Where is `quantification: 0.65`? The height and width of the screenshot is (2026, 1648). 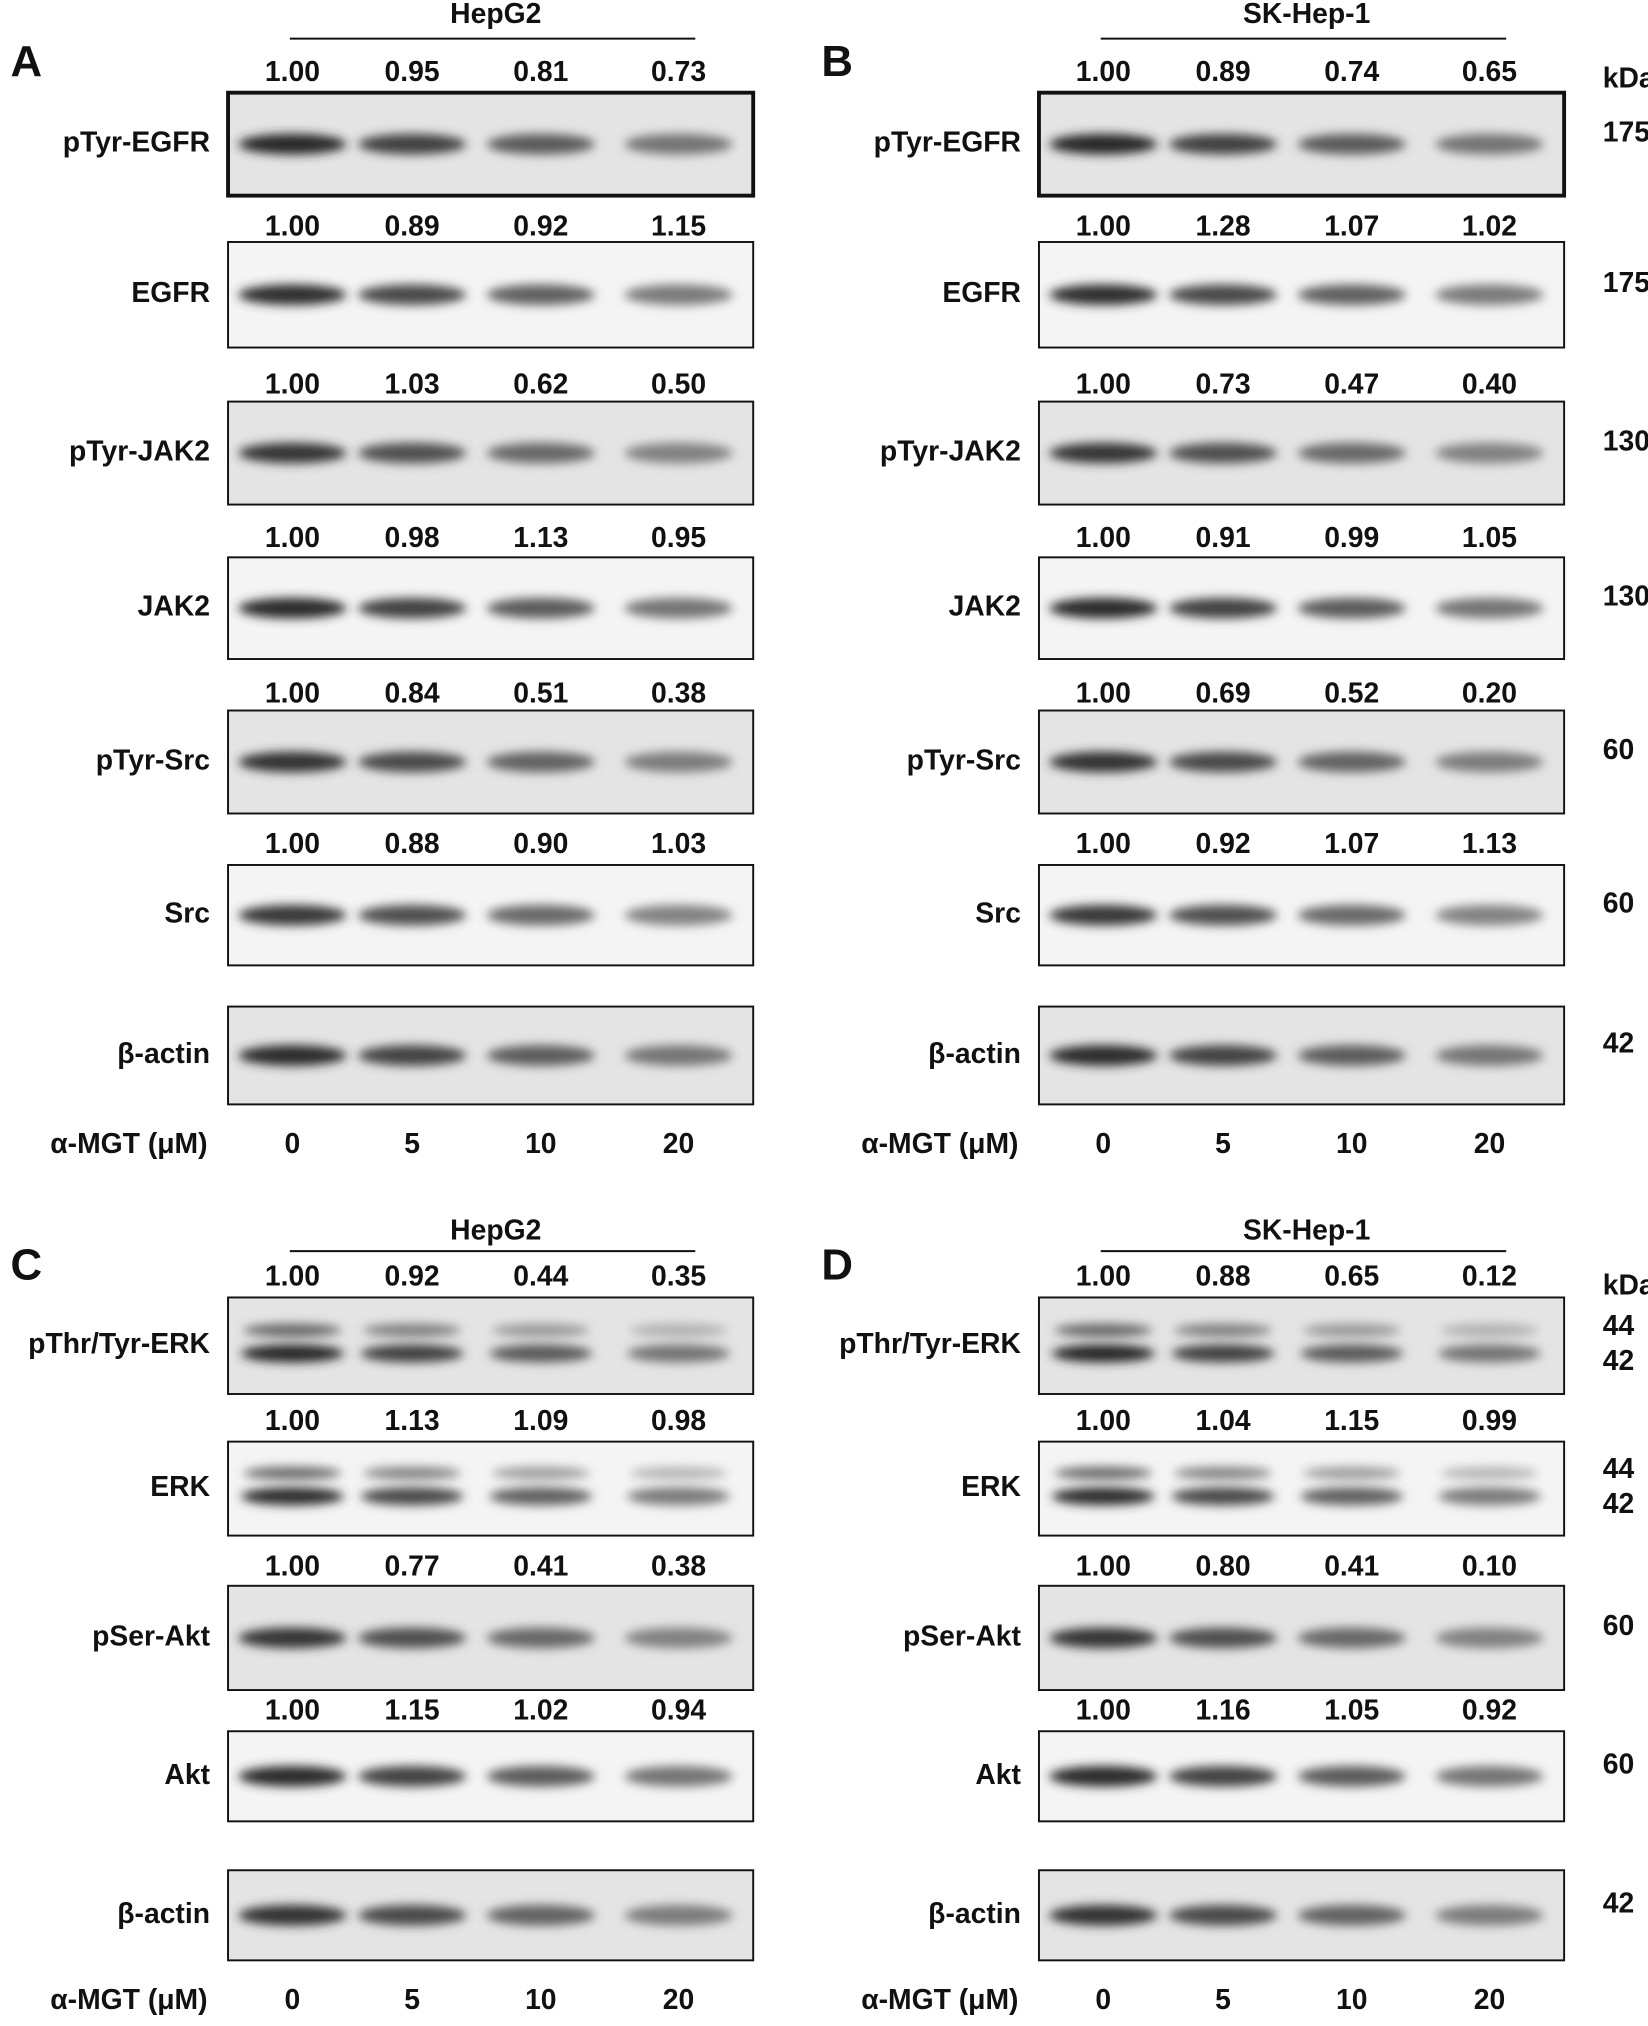 quantification: 0.65 is located at coordinates (1351, 1276).